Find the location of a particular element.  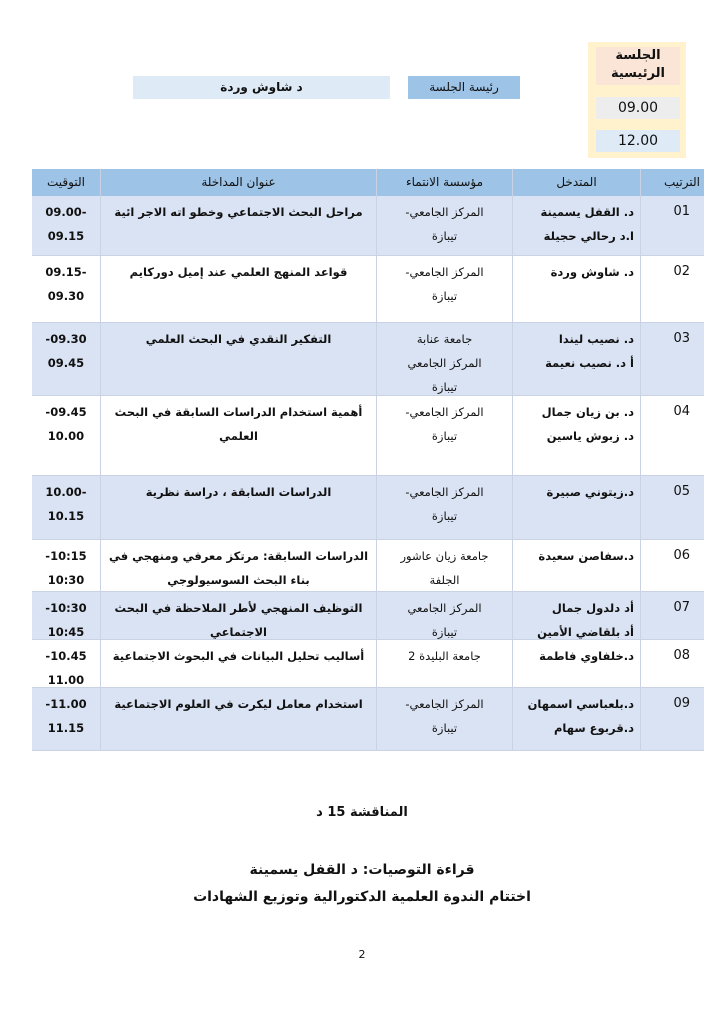

header-institution: مؤسسة الانتماء is located at coordinates (444, 182).